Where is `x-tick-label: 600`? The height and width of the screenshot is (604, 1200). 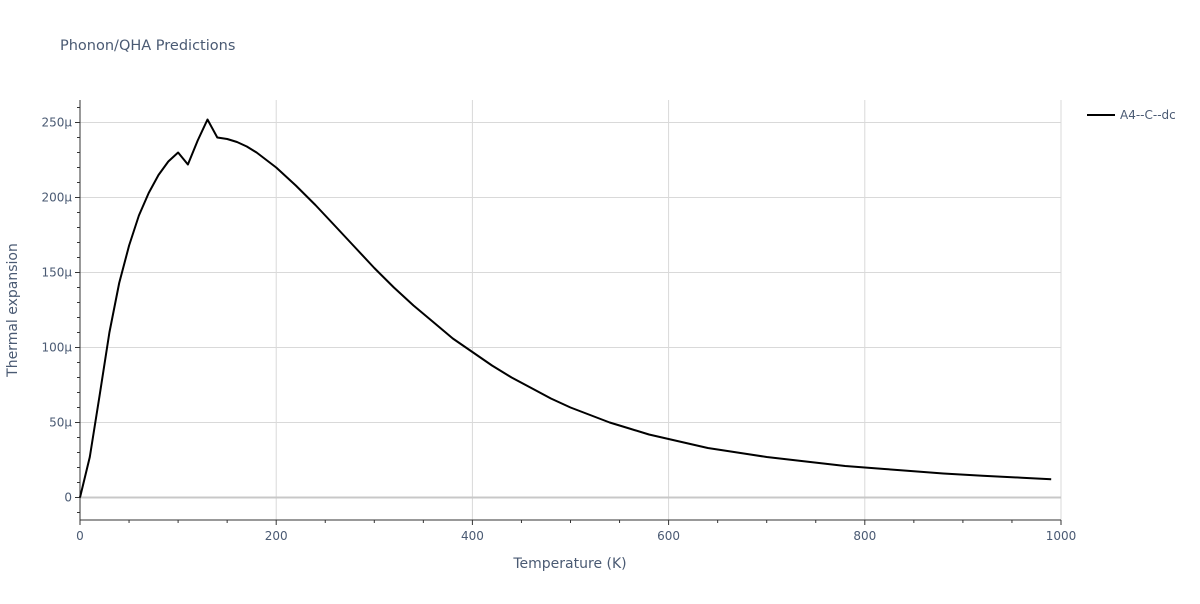 x-tick-label: 600 is located at coordinates (668, 536).